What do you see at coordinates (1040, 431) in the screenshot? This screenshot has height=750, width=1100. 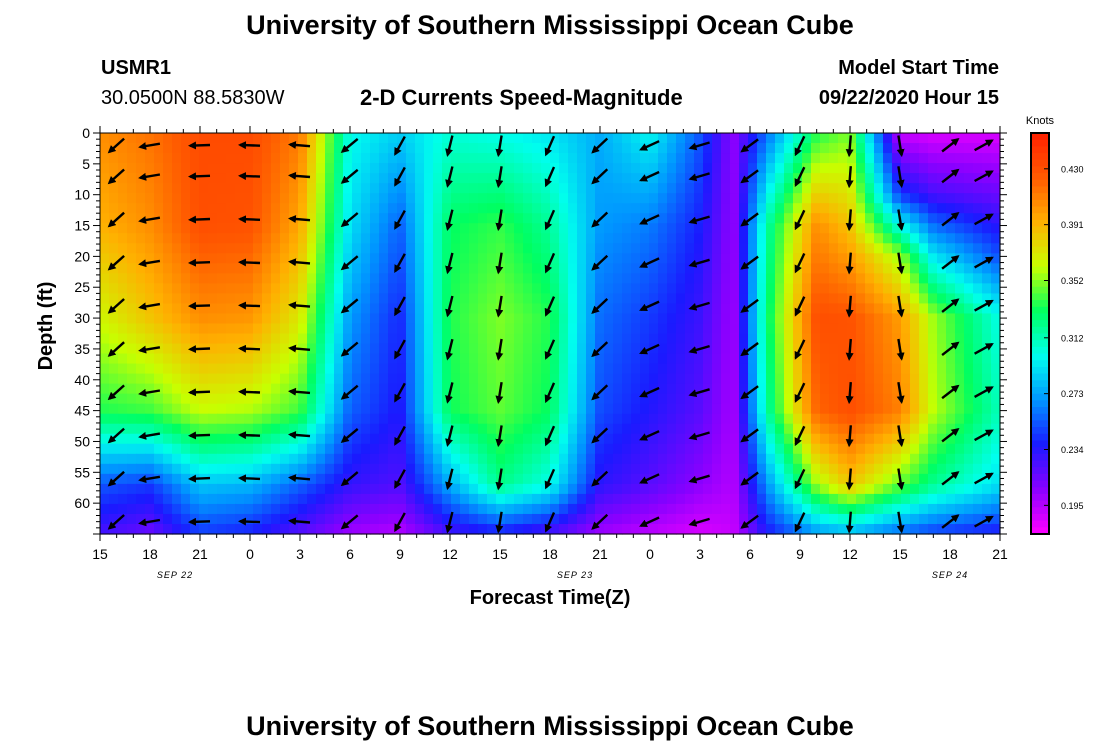 I see `colorbar-swatch` at bounding box center [1040, 431].